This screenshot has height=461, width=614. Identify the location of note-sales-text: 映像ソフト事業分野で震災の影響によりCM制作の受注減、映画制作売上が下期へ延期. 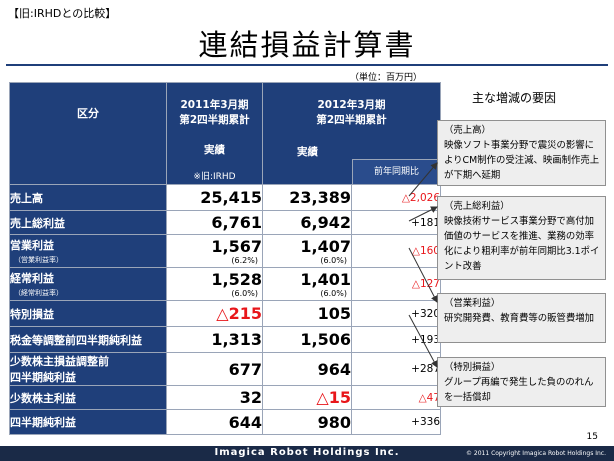
(522, 160).